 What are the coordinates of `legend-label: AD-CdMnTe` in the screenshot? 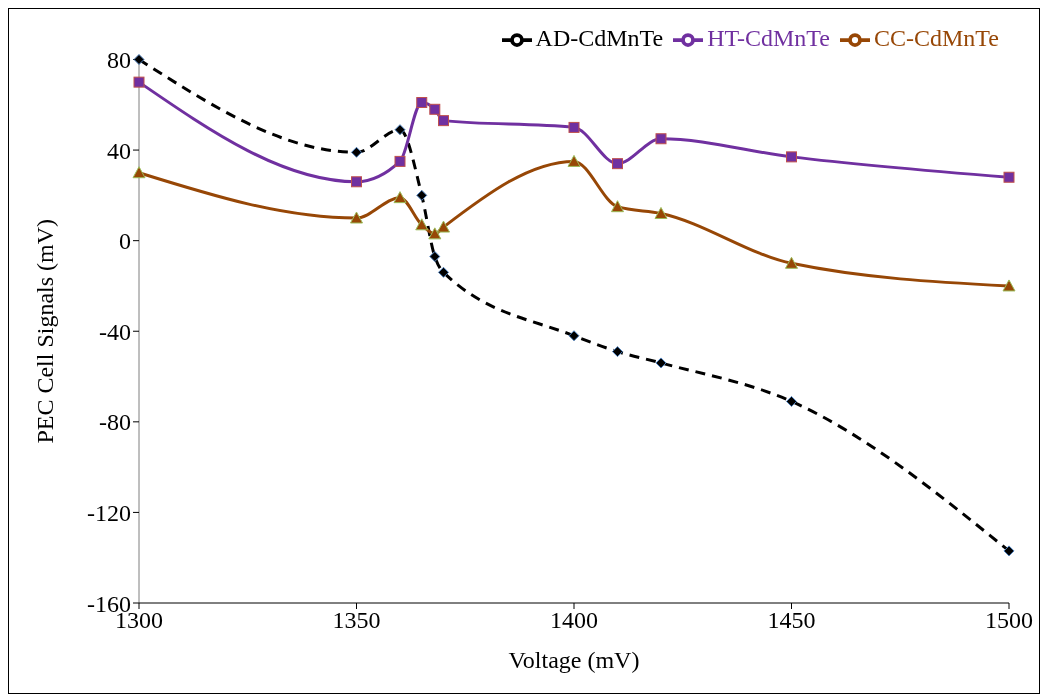 It's located at (599, 38).